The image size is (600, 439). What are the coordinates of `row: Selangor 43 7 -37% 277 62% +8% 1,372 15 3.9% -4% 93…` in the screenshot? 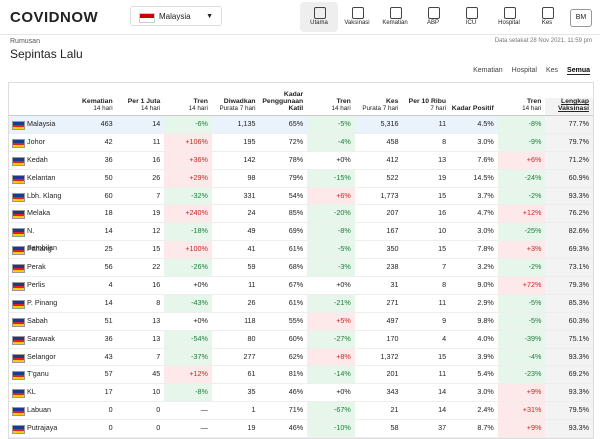 It's located at (301, 357).